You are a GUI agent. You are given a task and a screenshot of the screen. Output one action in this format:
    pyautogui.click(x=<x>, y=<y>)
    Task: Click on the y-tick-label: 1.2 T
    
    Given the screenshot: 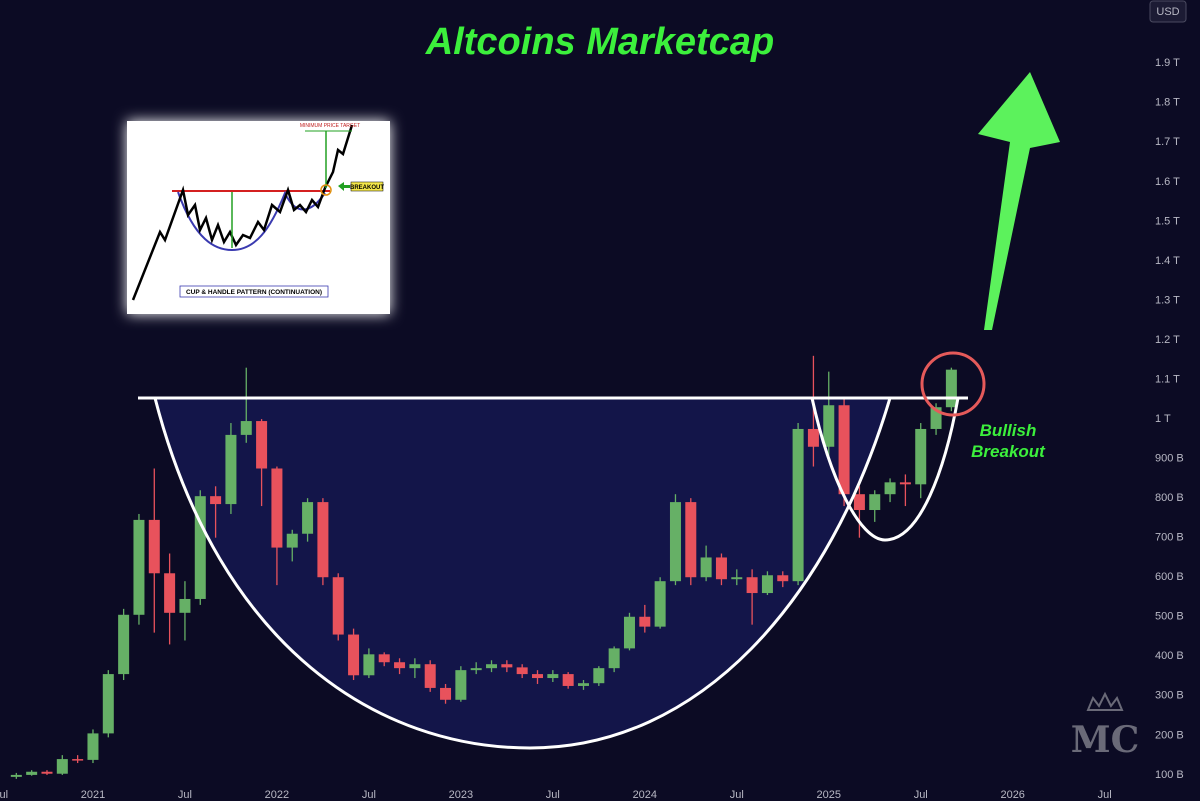 What is the action you would take?
    pyautogui.click(x=1167, y=340)
    